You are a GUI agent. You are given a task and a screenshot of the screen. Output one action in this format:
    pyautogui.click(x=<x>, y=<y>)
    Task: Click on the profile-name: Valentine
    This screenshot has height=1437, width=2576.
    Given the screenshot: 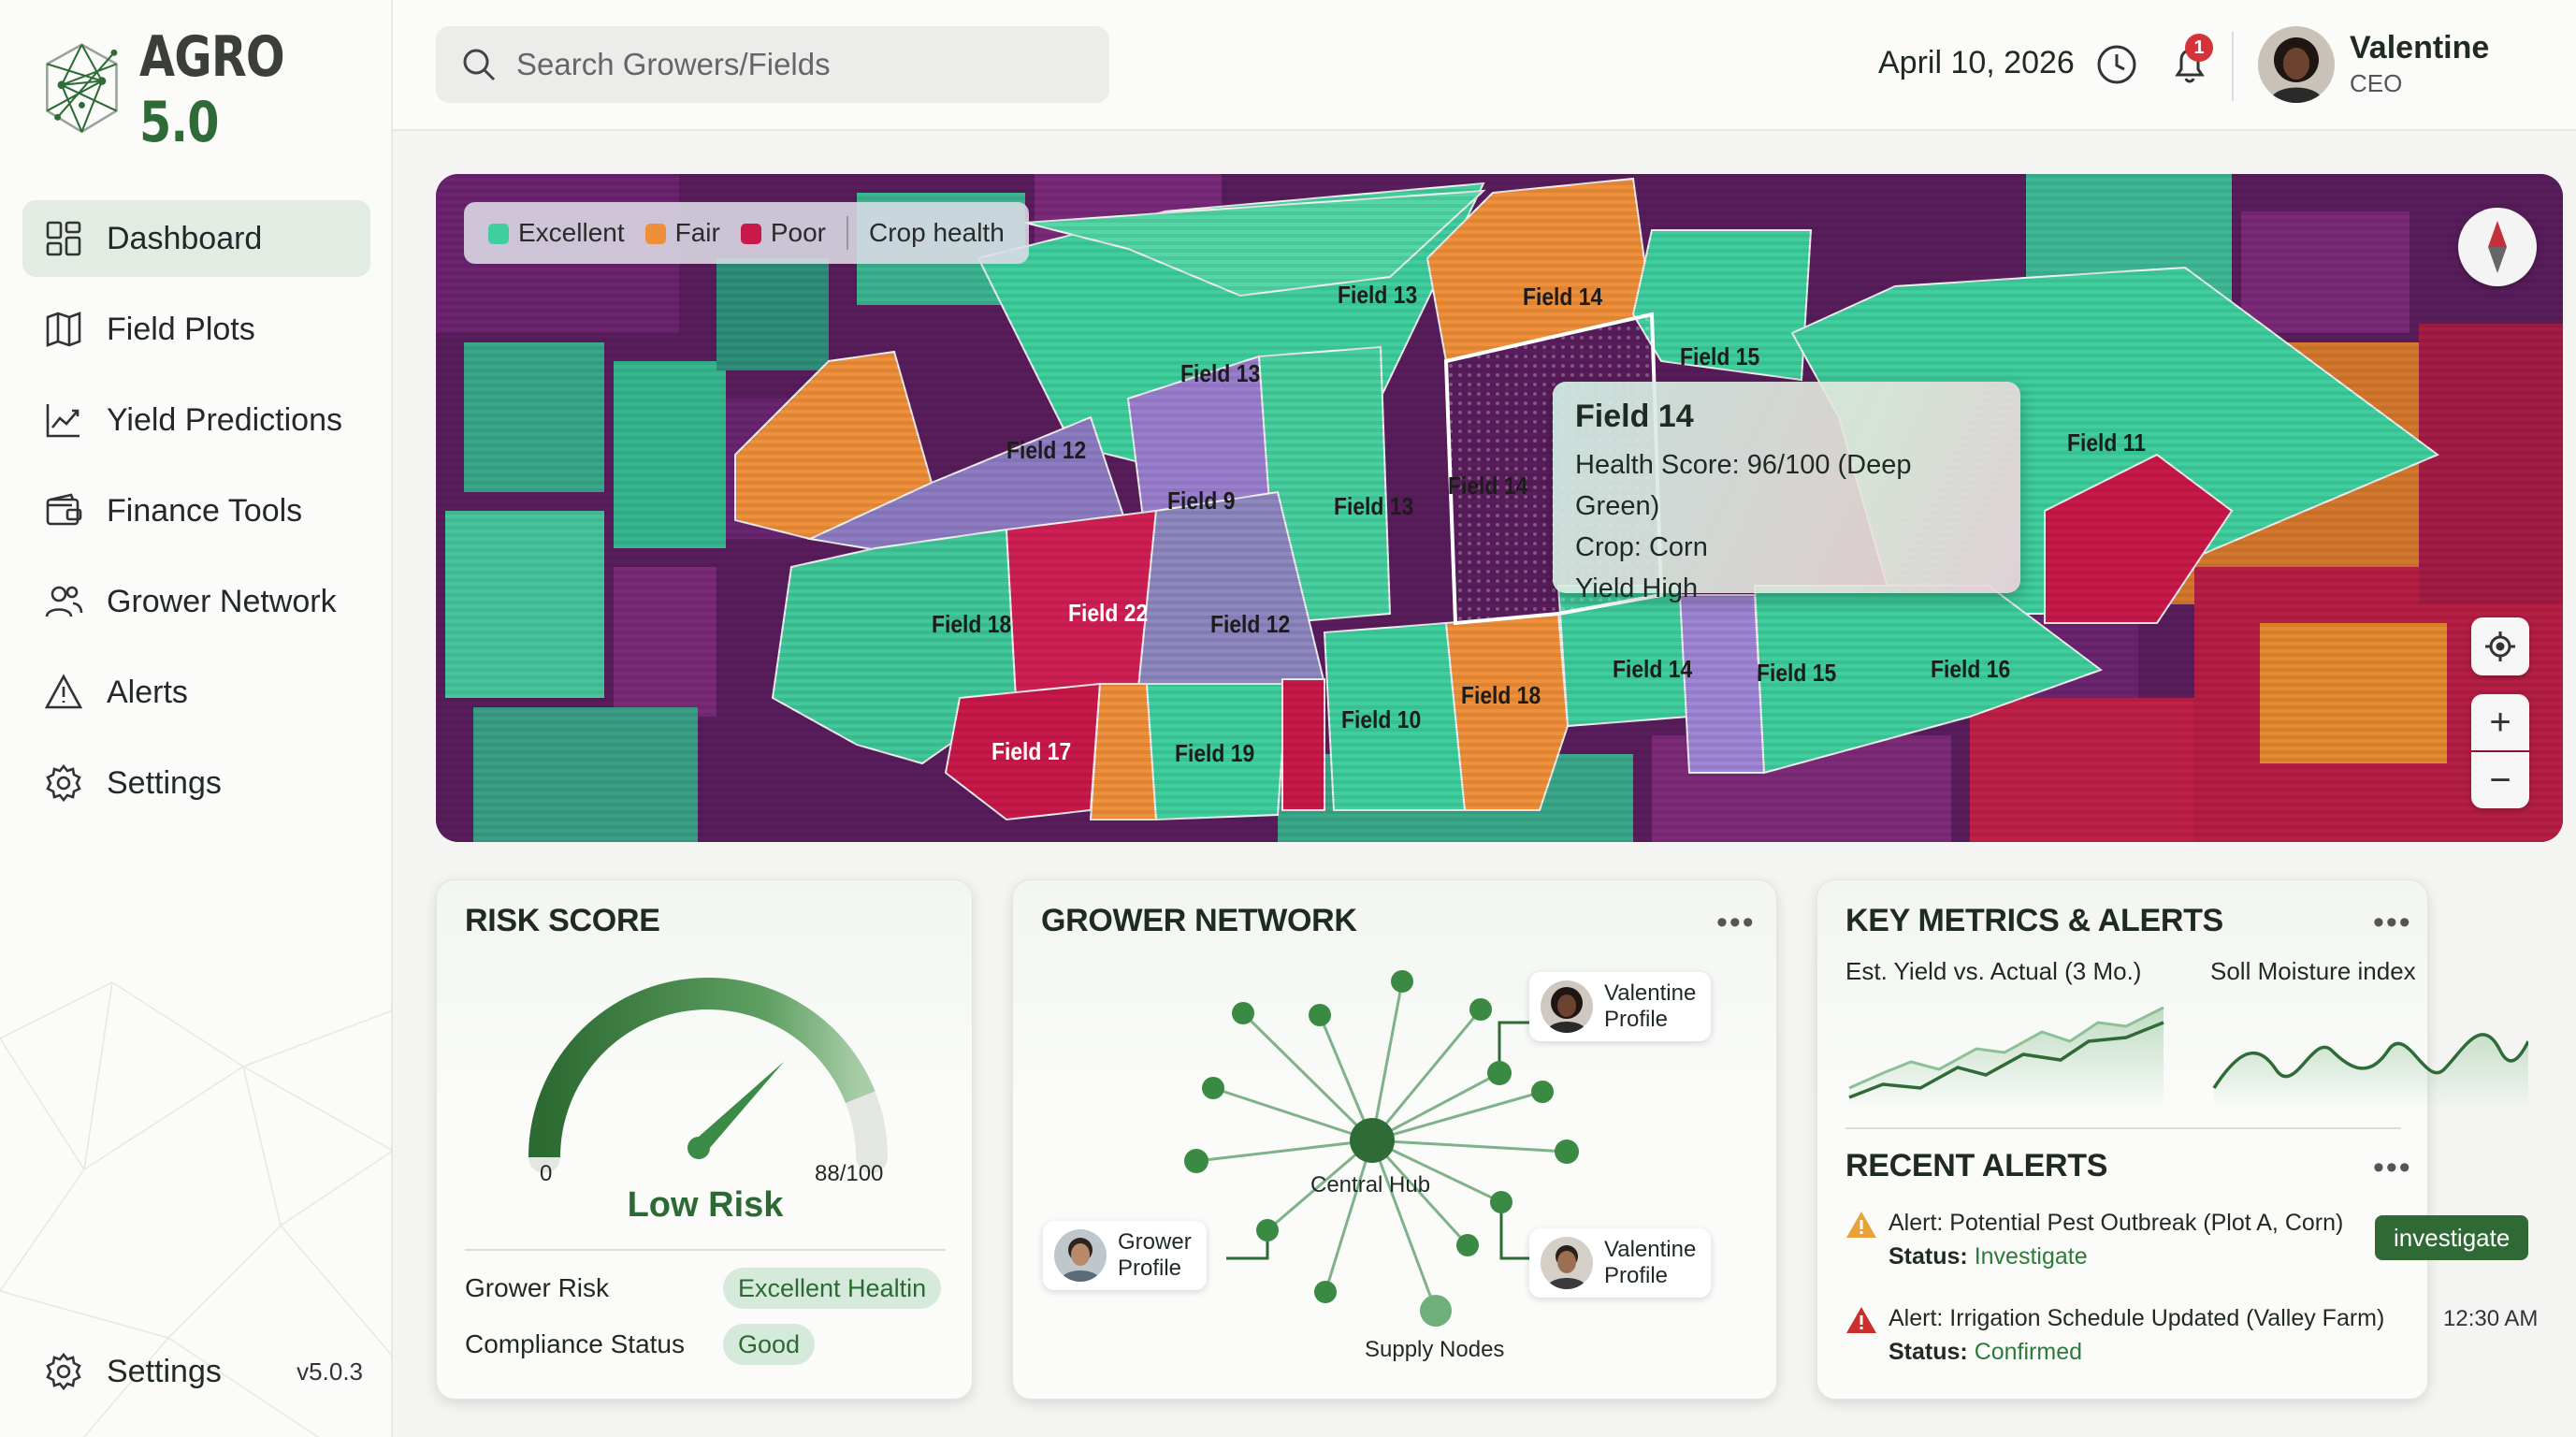 What is the action you would take?
    pyautogui.click(x=1650, y=1249)
    